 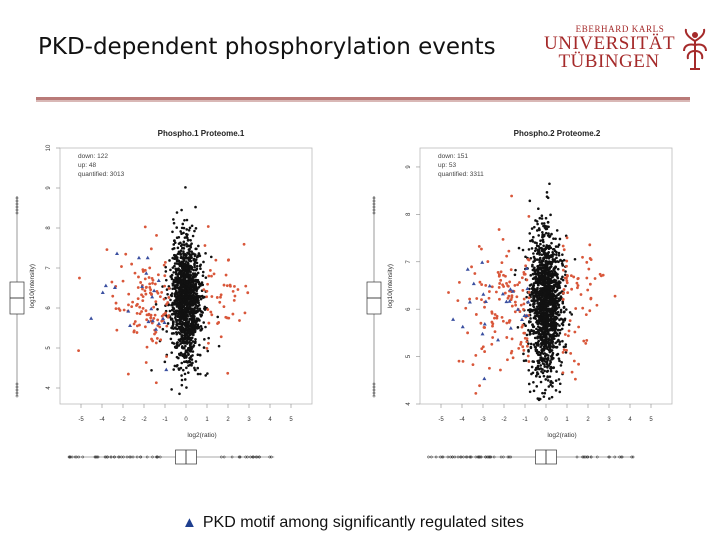 What do you see at coordinates (374, 198) in the screenshot?
I see `boxplot-outlier` at bounding box center [374, 198].